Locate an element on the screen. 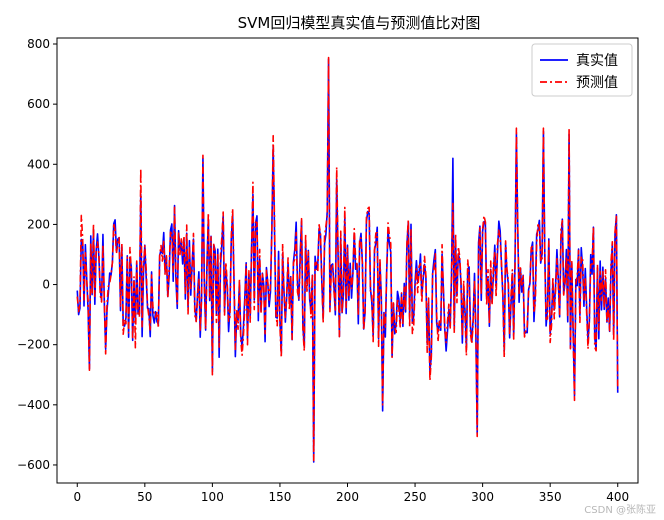 The height and width of the screenshot is (520, 664). y-axis: −600 −400 −200 0 200 400 600 800 is located at coordinates (37, 254).